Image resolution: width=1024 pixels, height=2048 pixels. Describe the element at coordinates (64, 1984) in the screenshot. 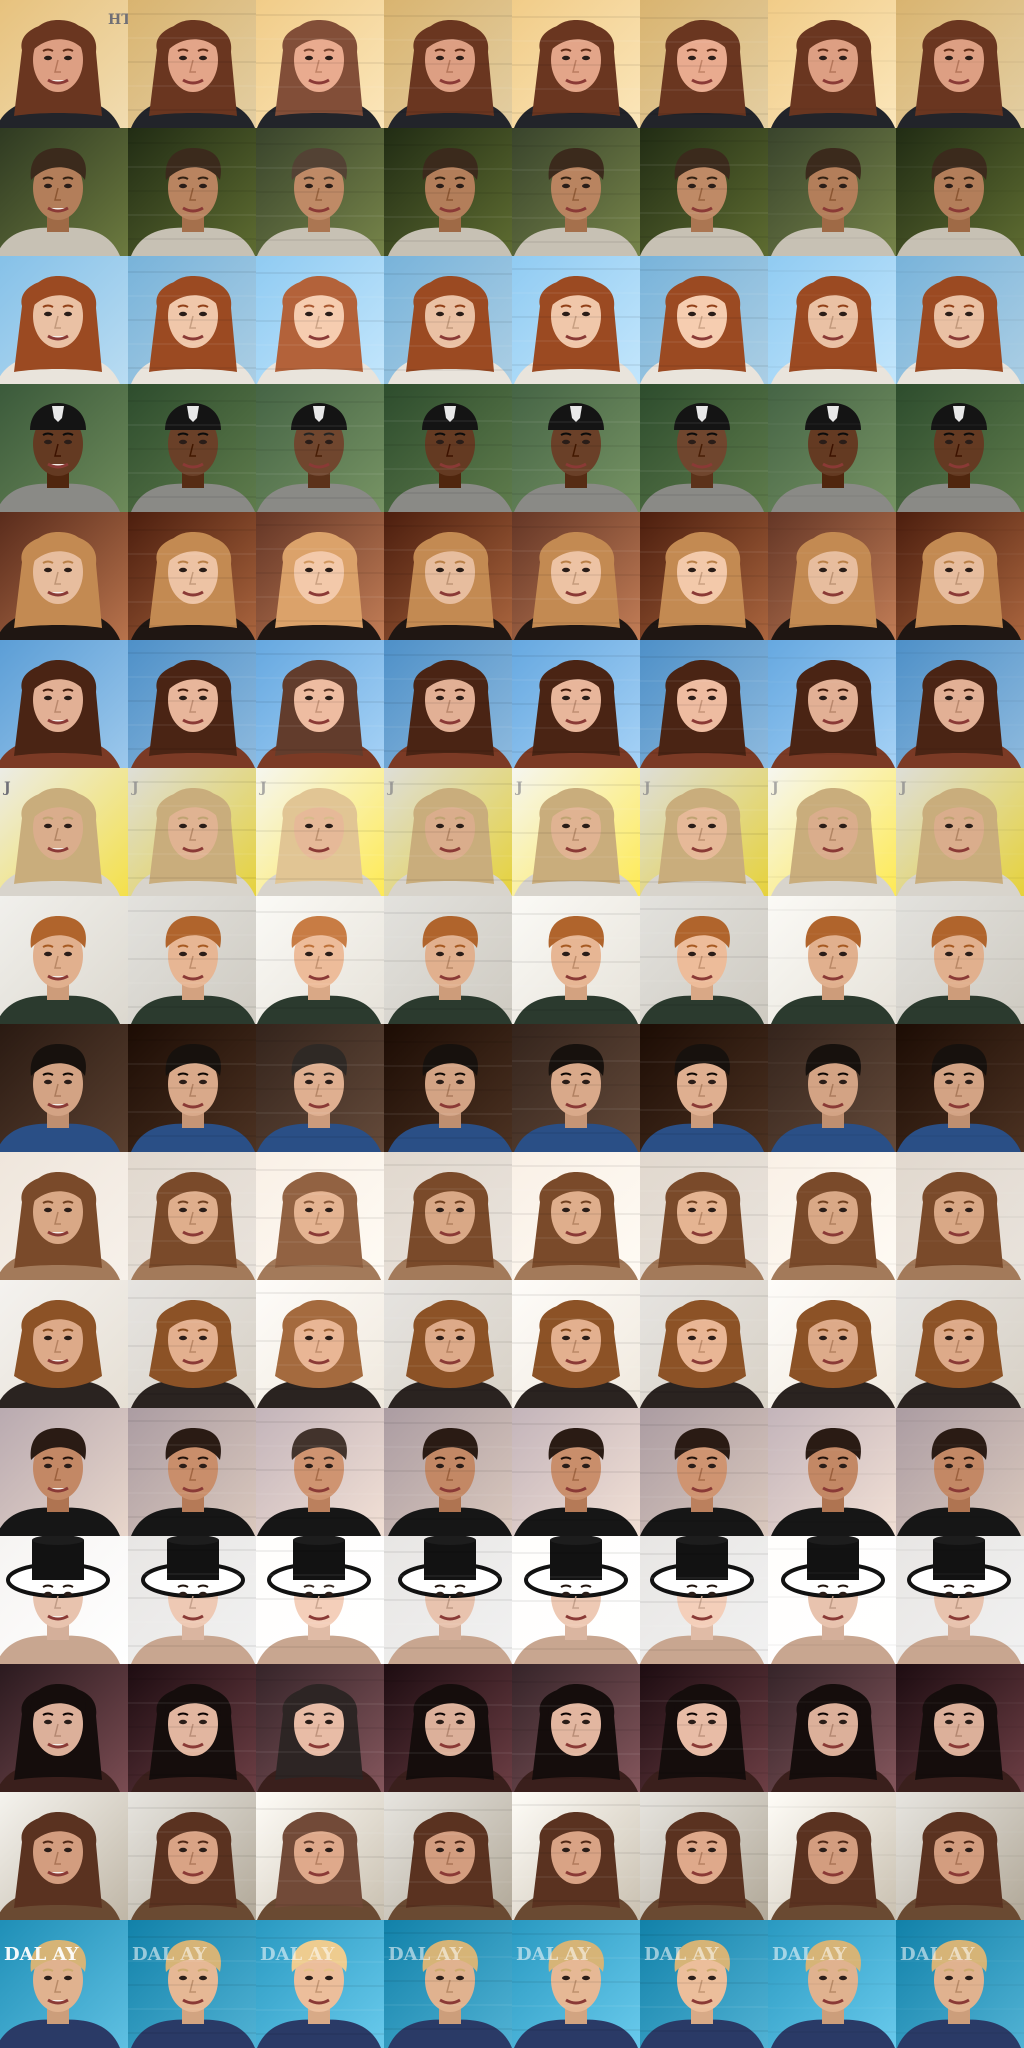

I see `source-face-image: DAL AY` at that location.